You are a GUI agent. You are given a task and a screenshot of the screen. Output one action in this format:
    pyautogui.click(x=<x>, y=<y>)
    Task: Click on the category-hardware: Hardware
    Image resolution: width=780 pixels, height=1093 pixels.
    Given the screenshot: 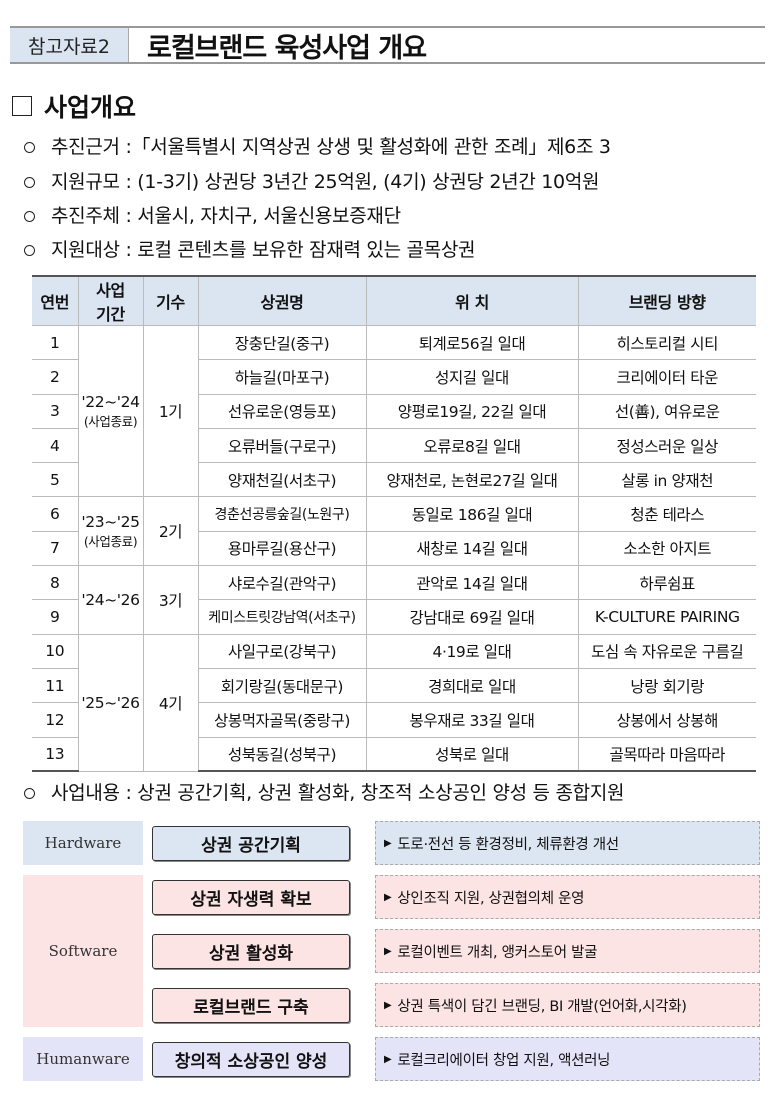 What is the action you would take?
    pyautogui.click(x=83, y=843)
    